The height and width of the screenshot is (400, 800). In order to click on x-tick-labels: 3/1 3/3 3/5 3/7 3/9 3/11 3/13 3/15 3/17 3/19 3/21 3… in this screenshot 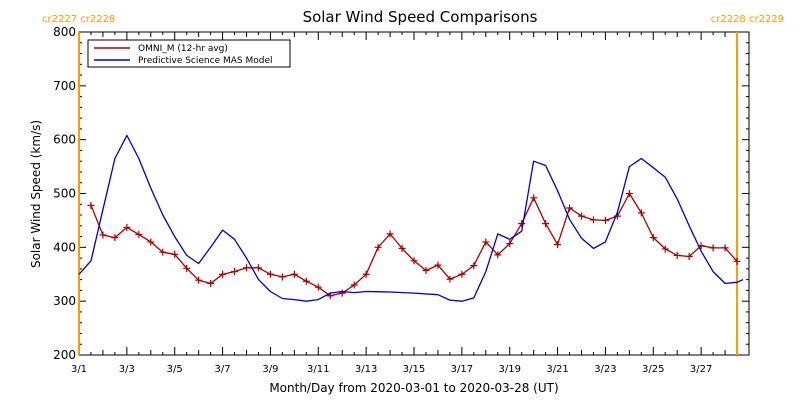, I will do `click(391, 369)`.